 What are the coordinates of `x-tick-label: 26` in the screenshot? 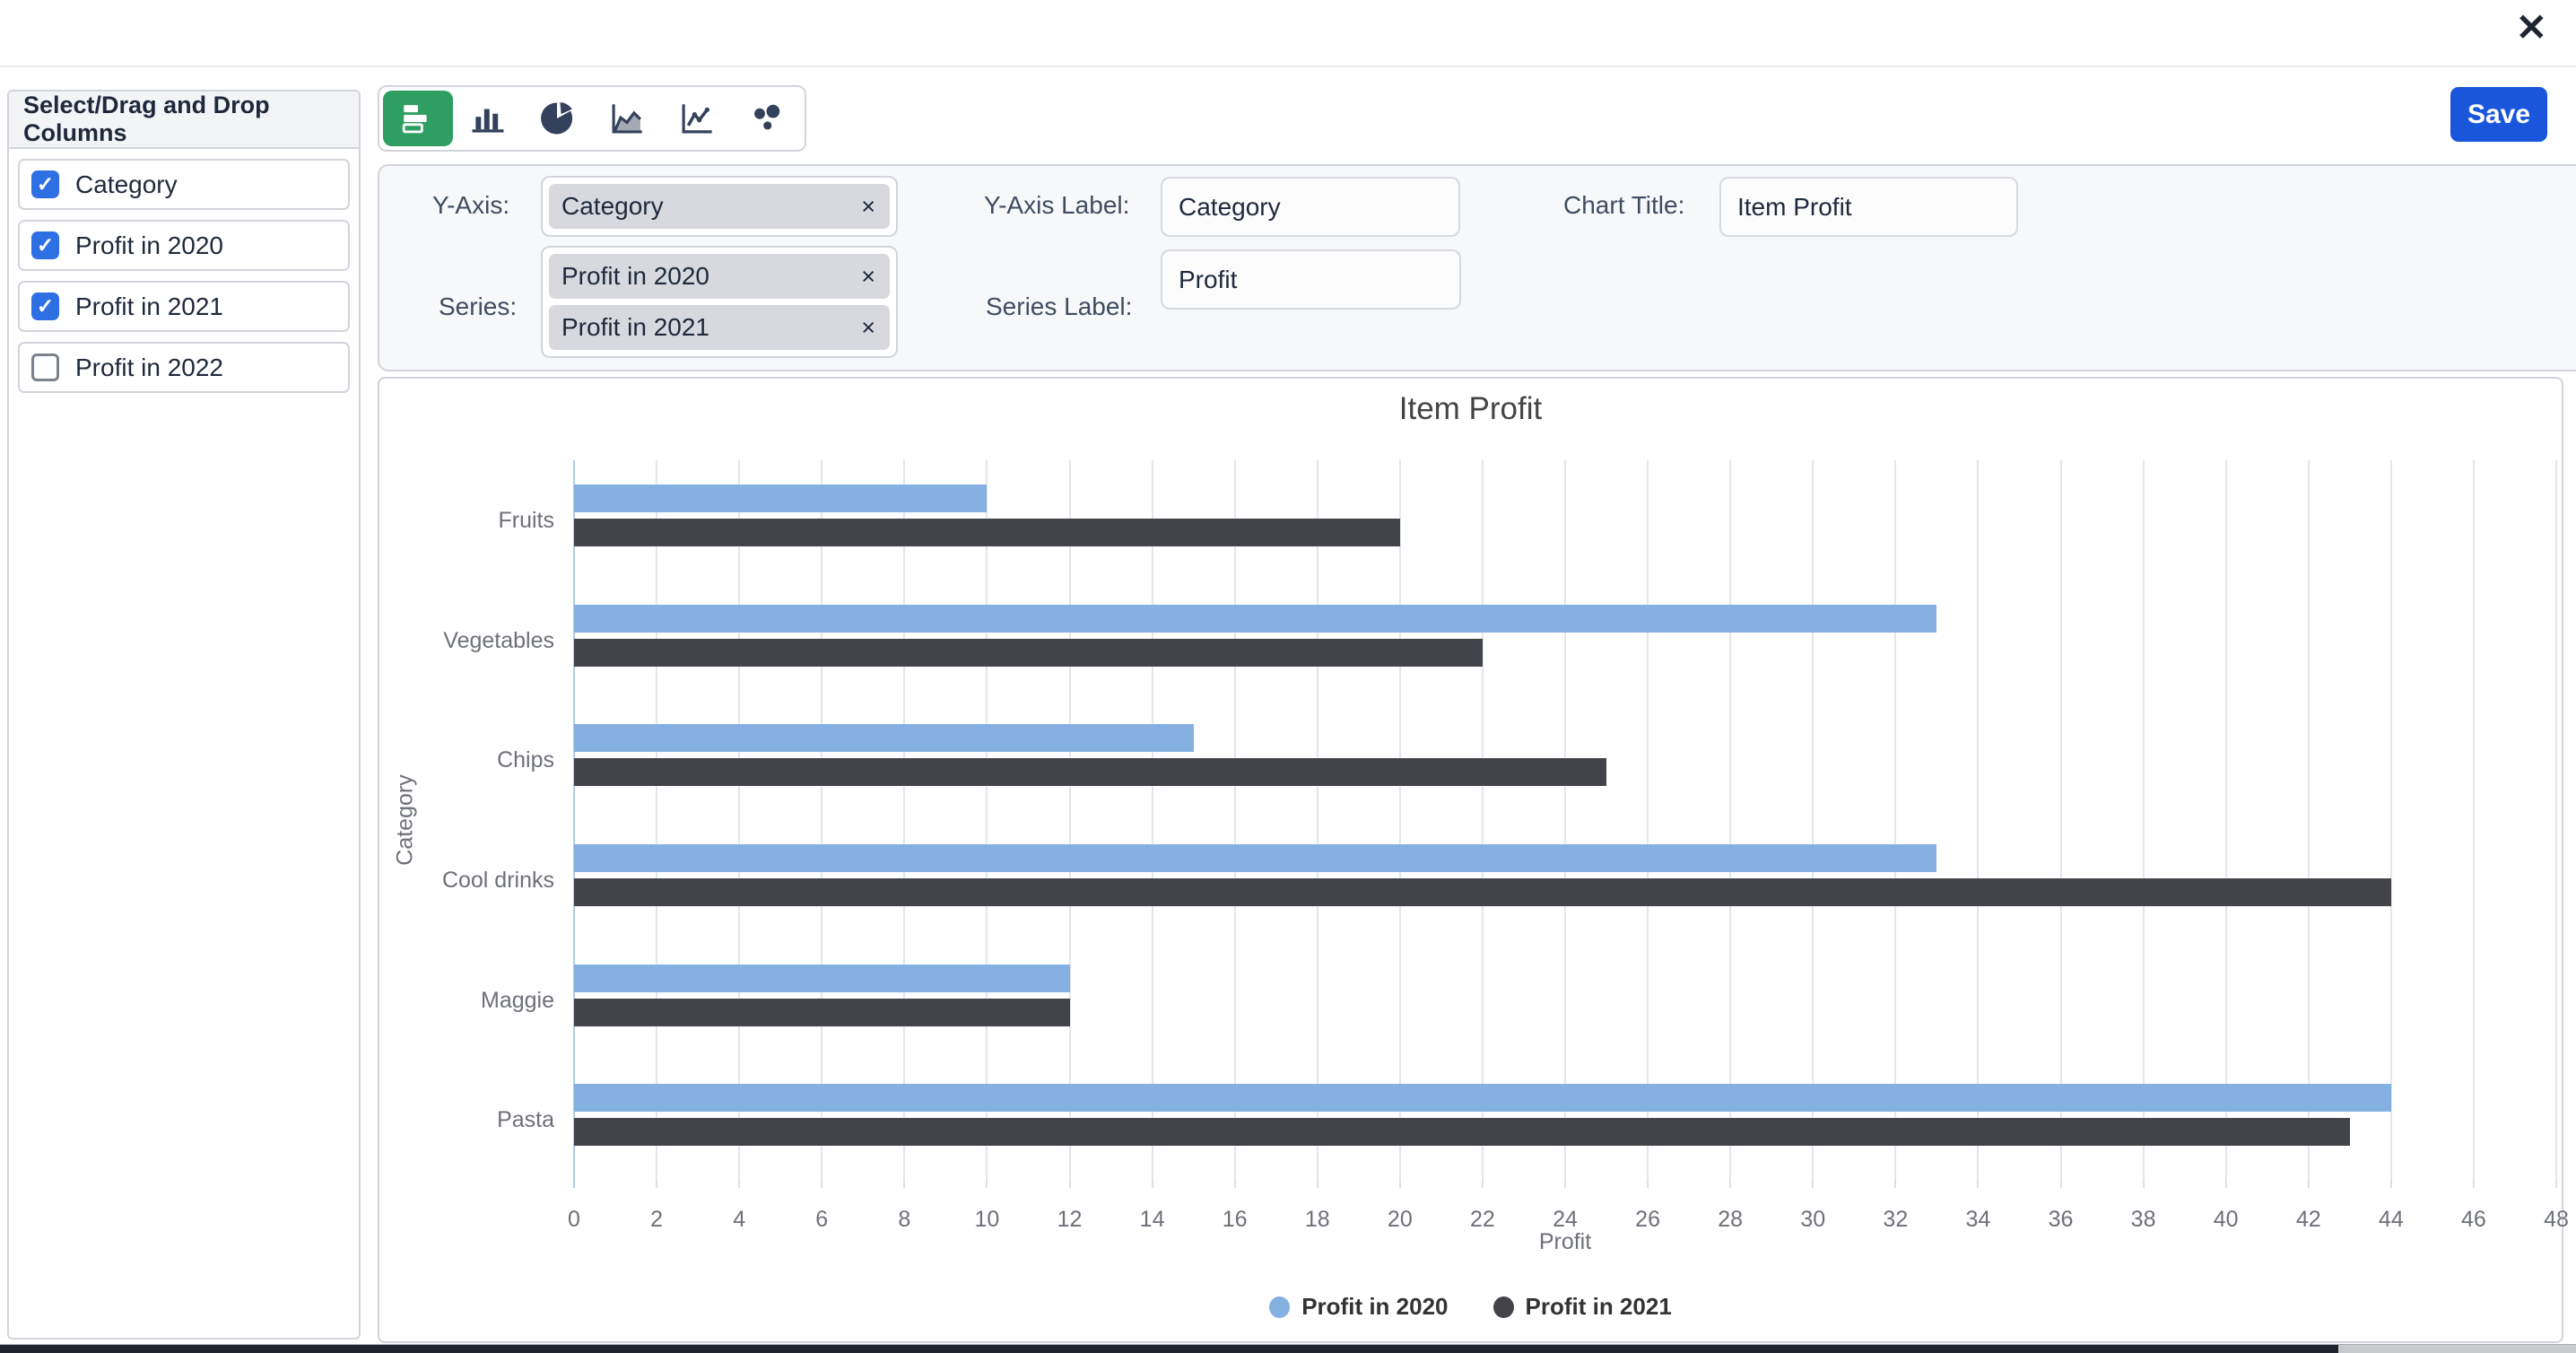 It's located at (1647, 1219).